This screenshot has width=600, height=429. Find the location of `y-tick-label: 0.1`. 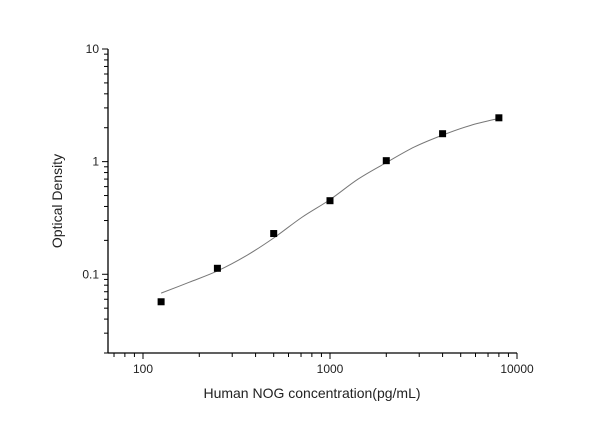

y-tick-label: 0.1 is located at coordinates (90, 274).